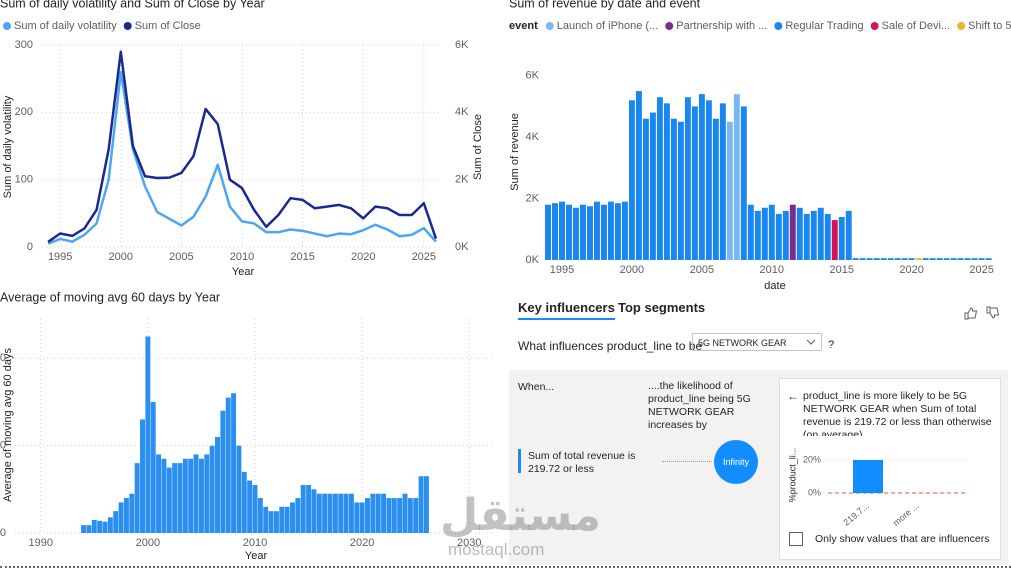  I want to click on y-tick-label: 6K, so click(533, 76).